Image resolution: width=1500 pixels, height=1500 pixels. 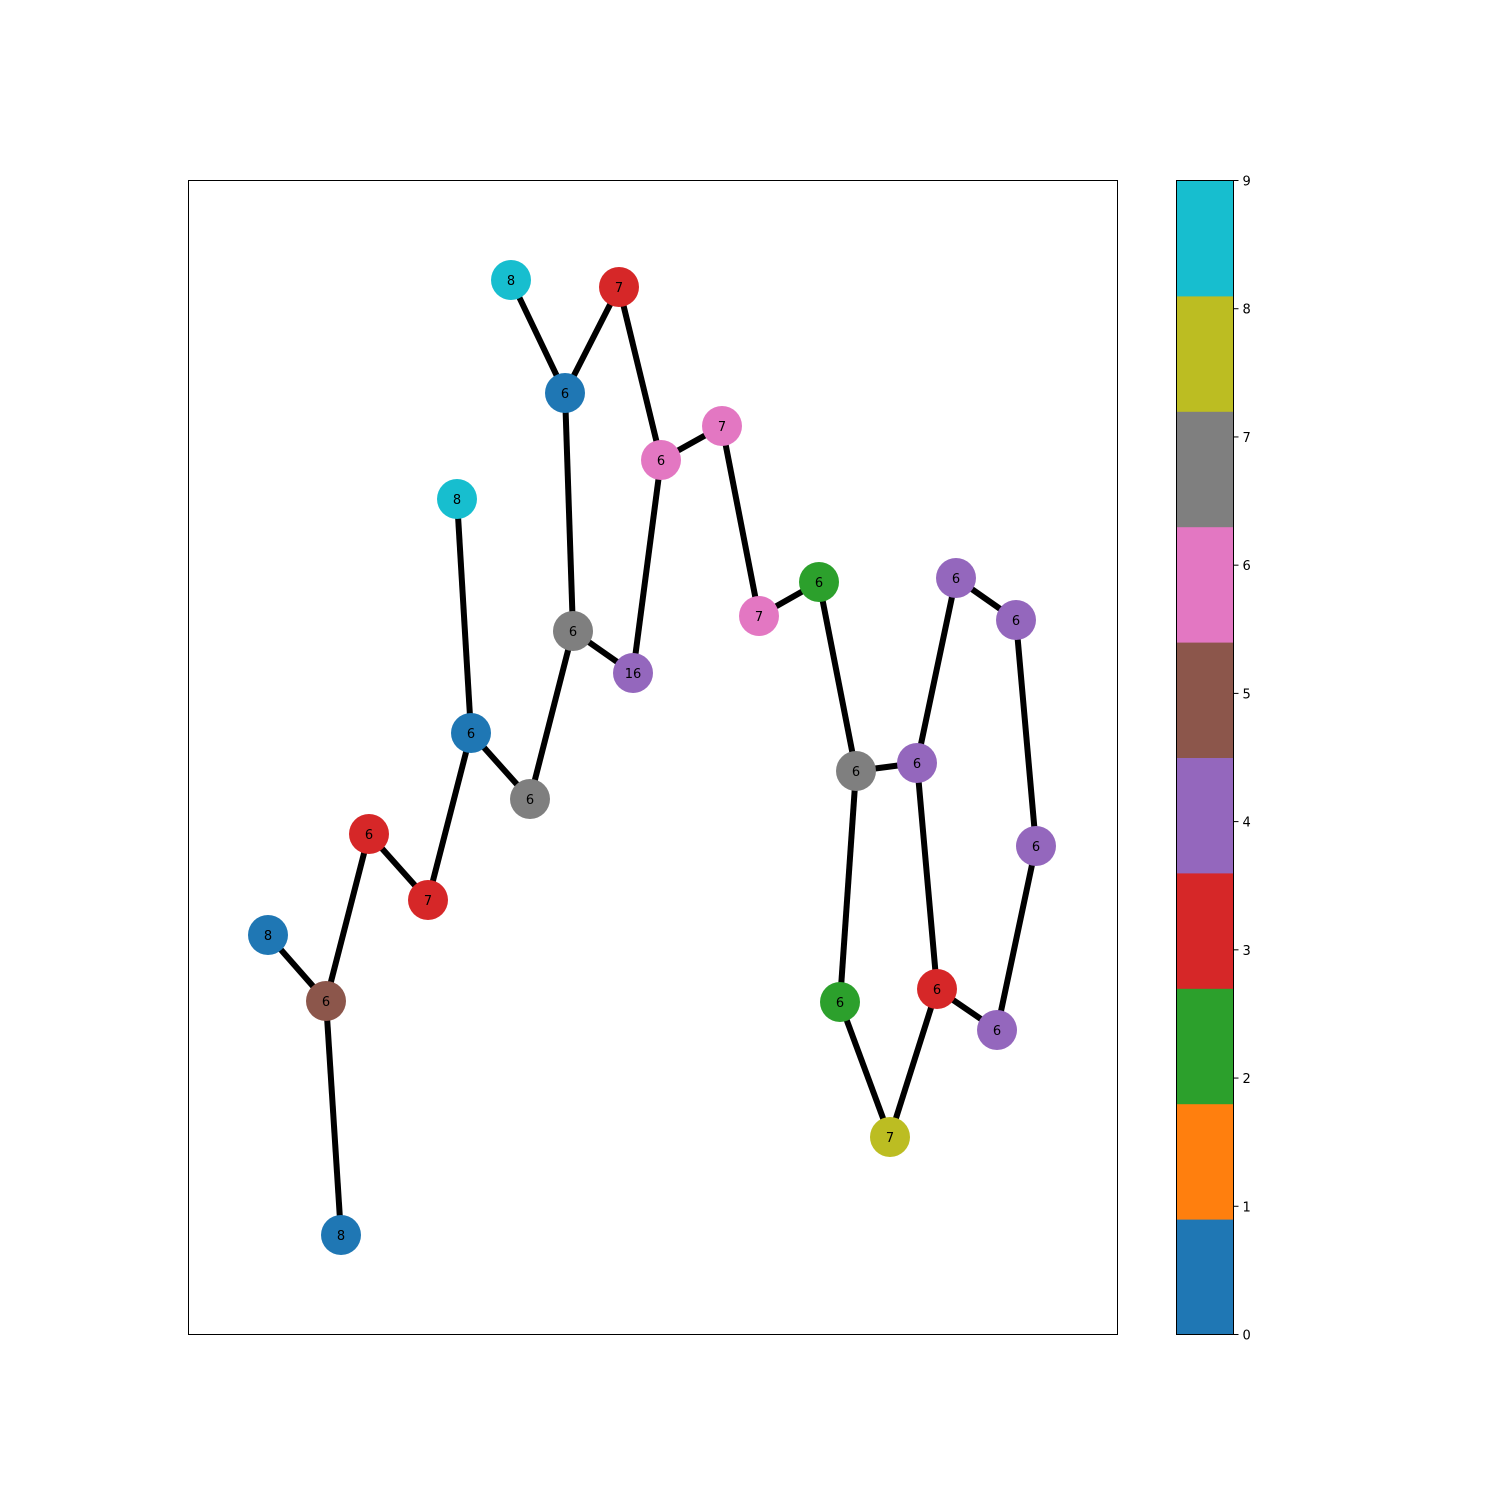 I want to click on colorbar-tick-label: 5, so click(x=1247, y=694).